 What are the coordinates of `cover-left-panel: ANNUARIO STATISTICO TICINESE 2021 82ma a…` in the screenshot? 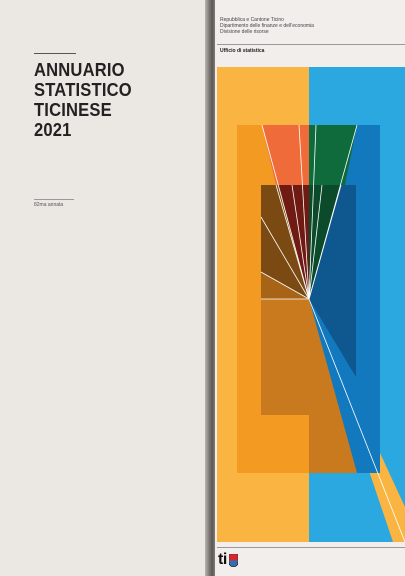 It's located at (112, 130).